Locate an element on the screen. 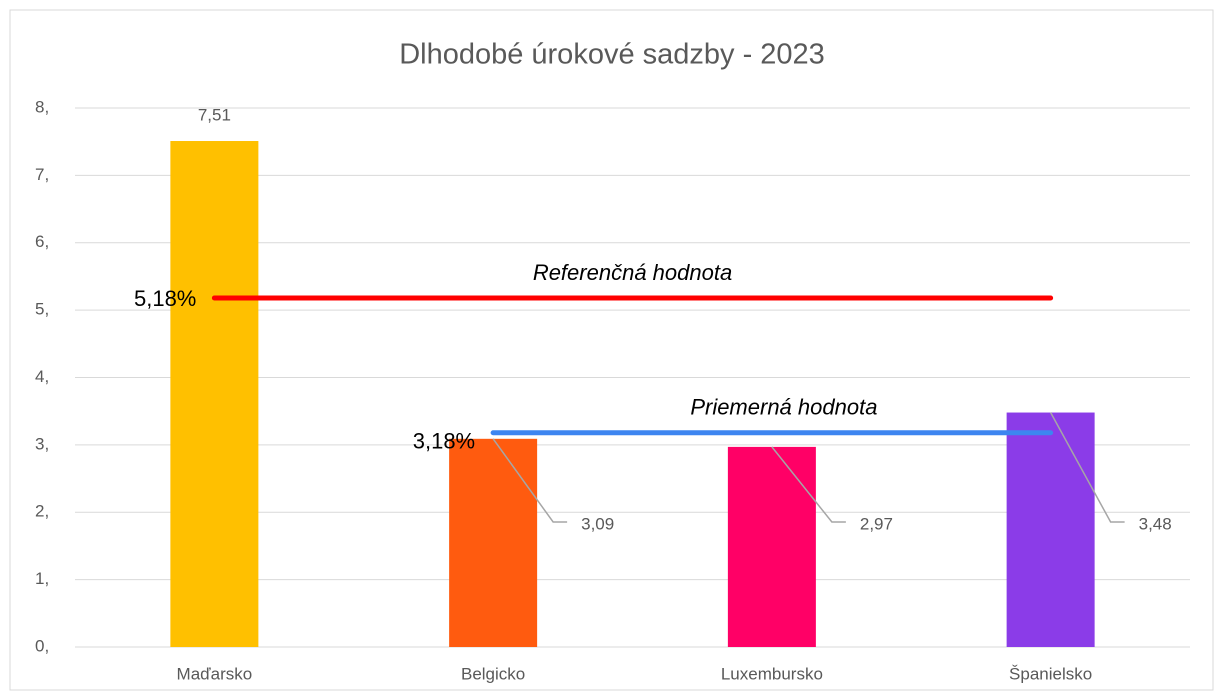 The image size is (1224, 700). y-tick-label: 3, is located at coordinates (42, 443).